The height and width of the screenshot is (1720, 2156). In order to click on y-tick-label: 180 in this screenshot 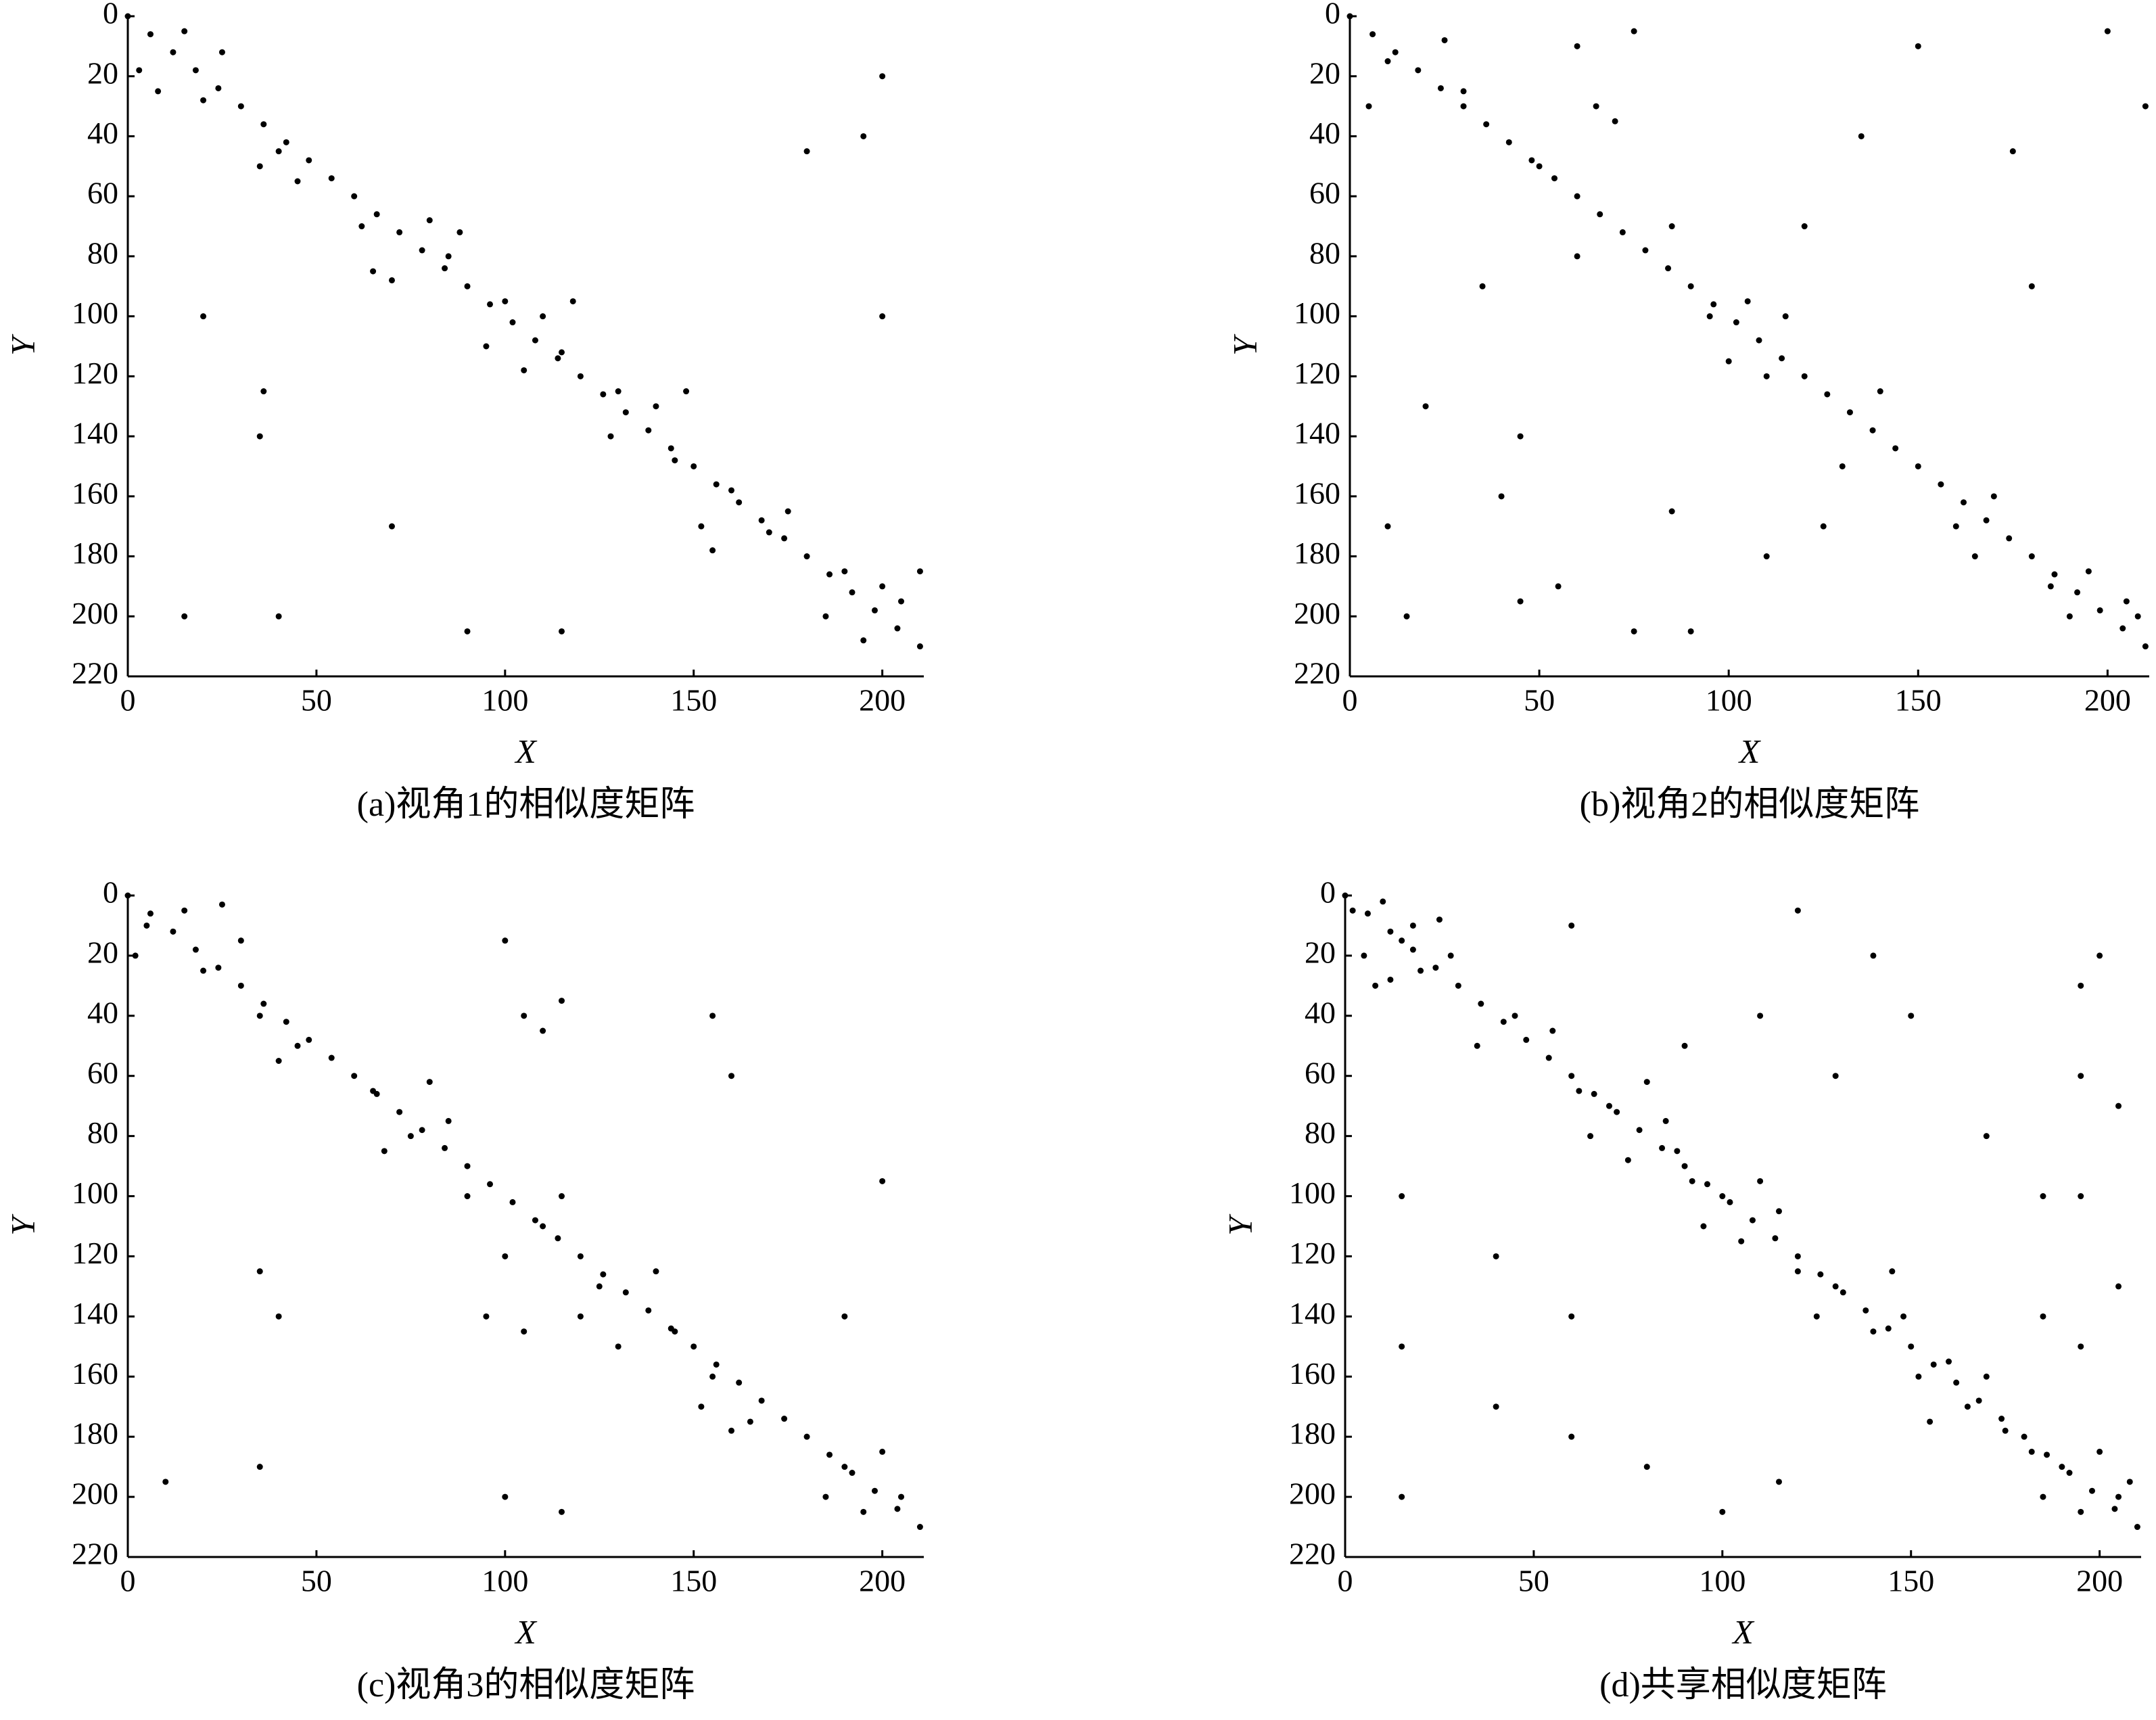, I will do `click(95, 1433)`.